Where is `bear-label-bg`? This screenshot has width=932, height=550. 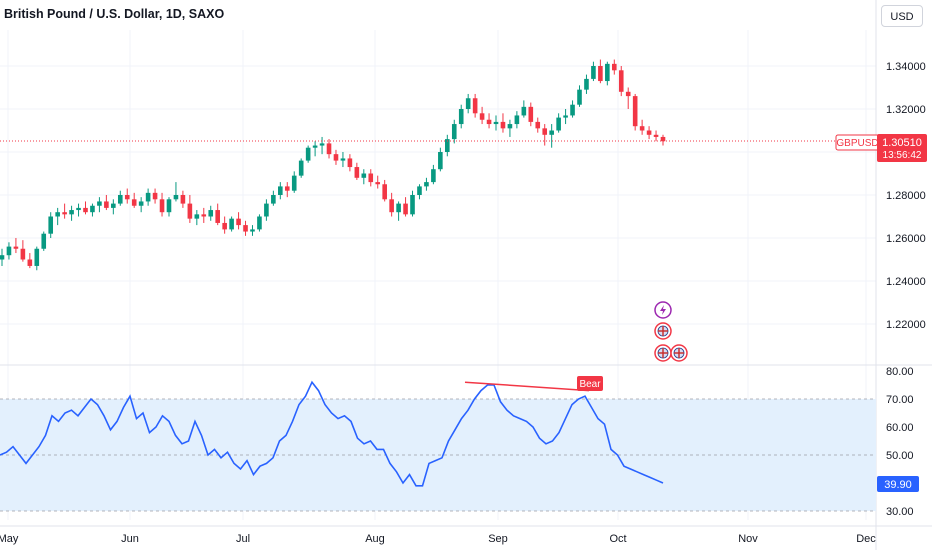
bear-label-bg is located at coordinates (590, 383).